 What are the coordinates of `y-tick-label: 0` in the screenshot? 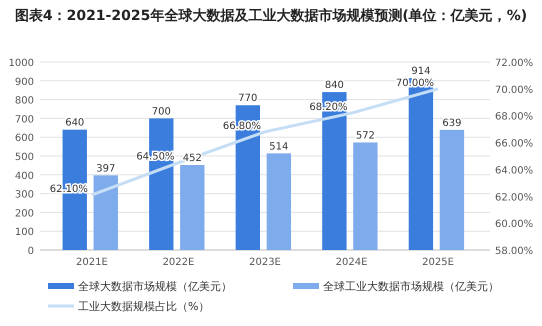 It's located at (31, 251).